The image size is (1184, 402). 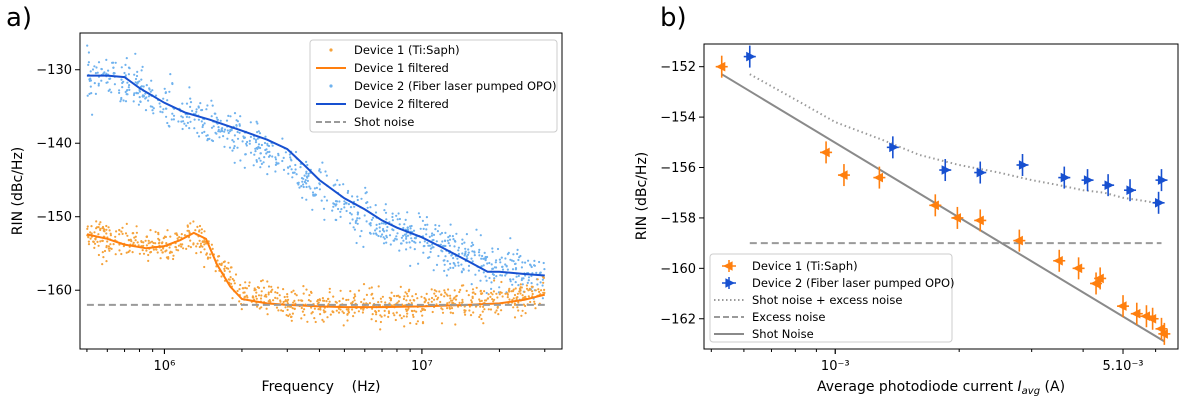 I want to click on panel-b-xlabel: Average photodiode current Iavg (A), so click(x=941, y=388).